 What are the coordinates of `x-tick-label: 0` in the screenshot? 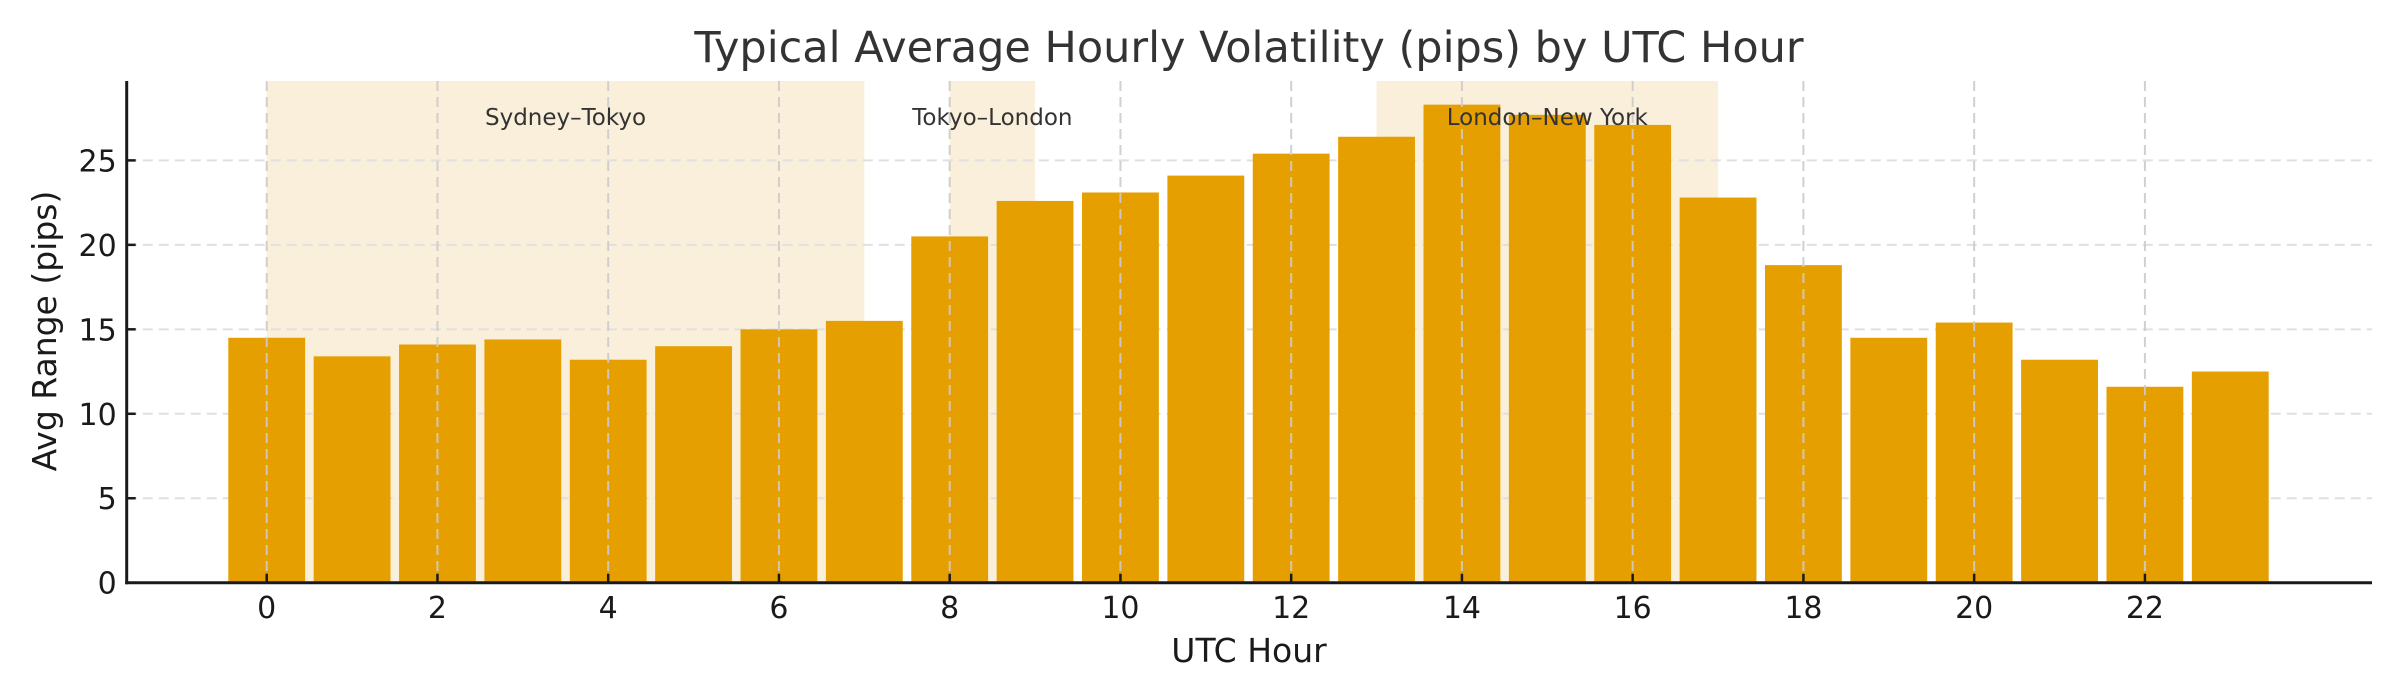 It's located at (266, 608).